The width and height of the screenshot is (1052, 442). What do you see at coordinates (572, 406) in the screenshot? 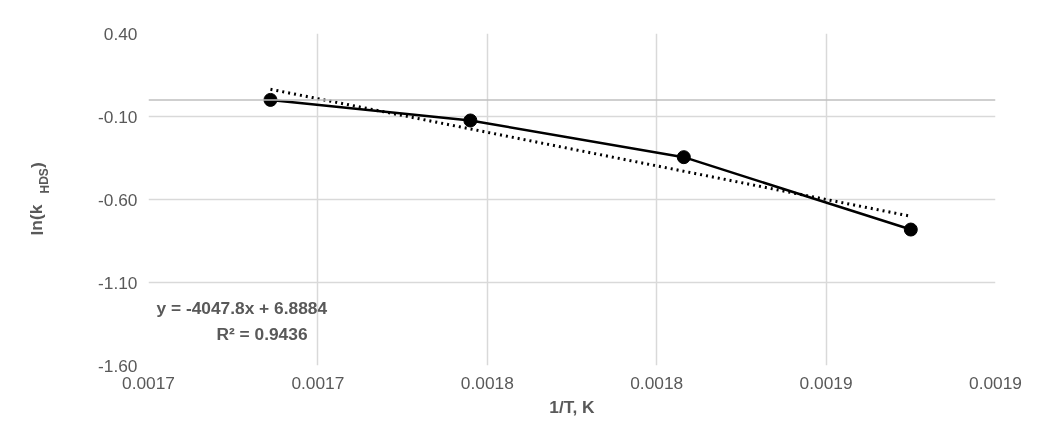
I see `x-axis-title: 1/T, K` at bounding box center [572, 406].